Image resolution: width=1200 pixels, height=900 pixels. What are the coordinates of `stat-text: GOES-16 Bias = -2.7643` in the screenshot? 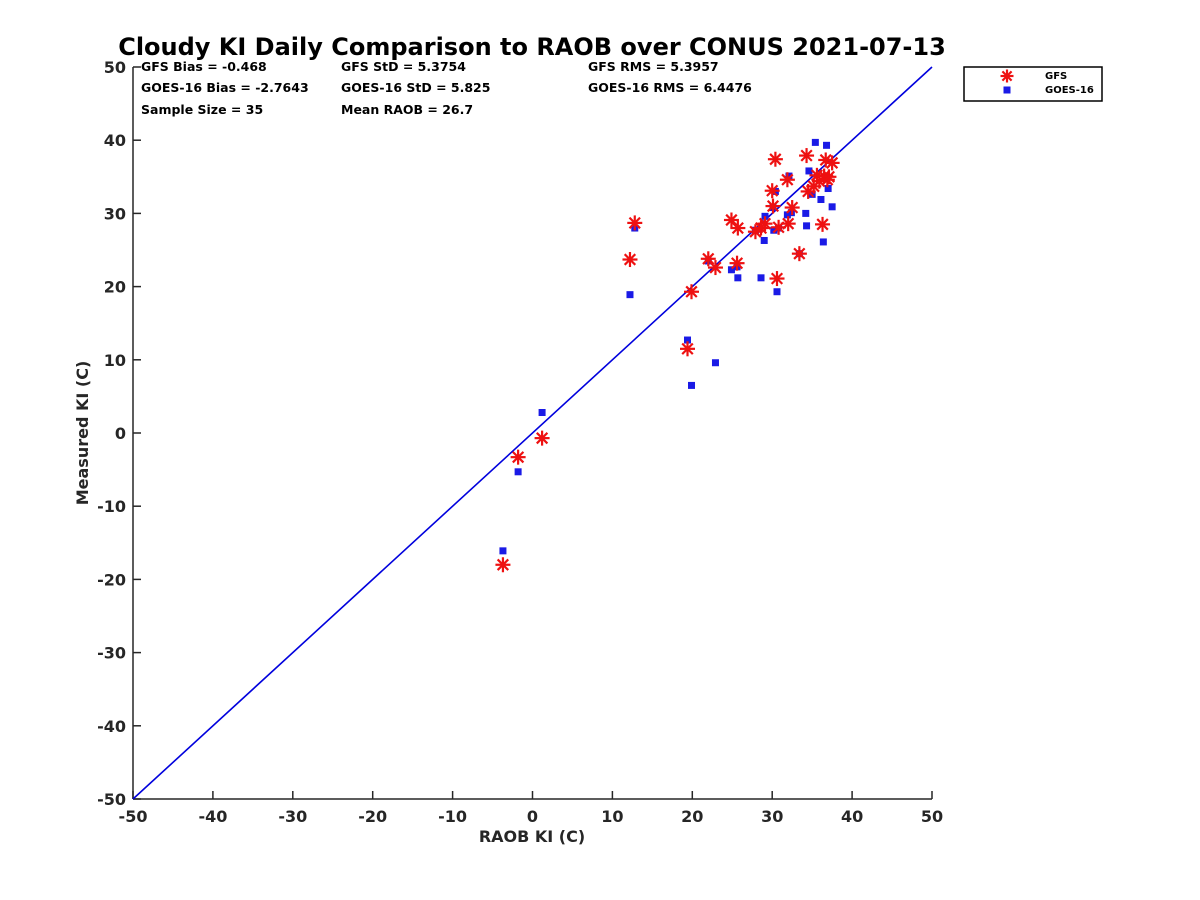 It's located at (225, 87).